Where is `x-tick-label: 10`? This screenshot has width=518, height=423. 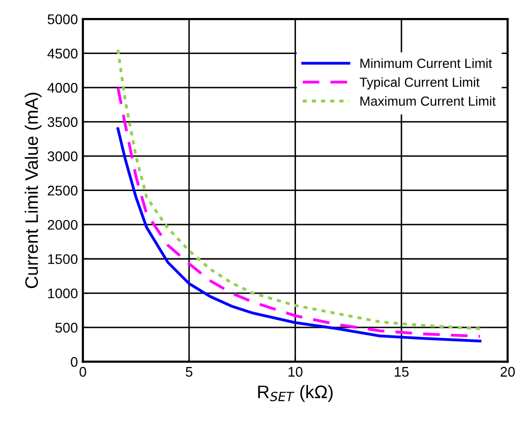
x-tick-label: 10 is located at coordinates (295, 371).